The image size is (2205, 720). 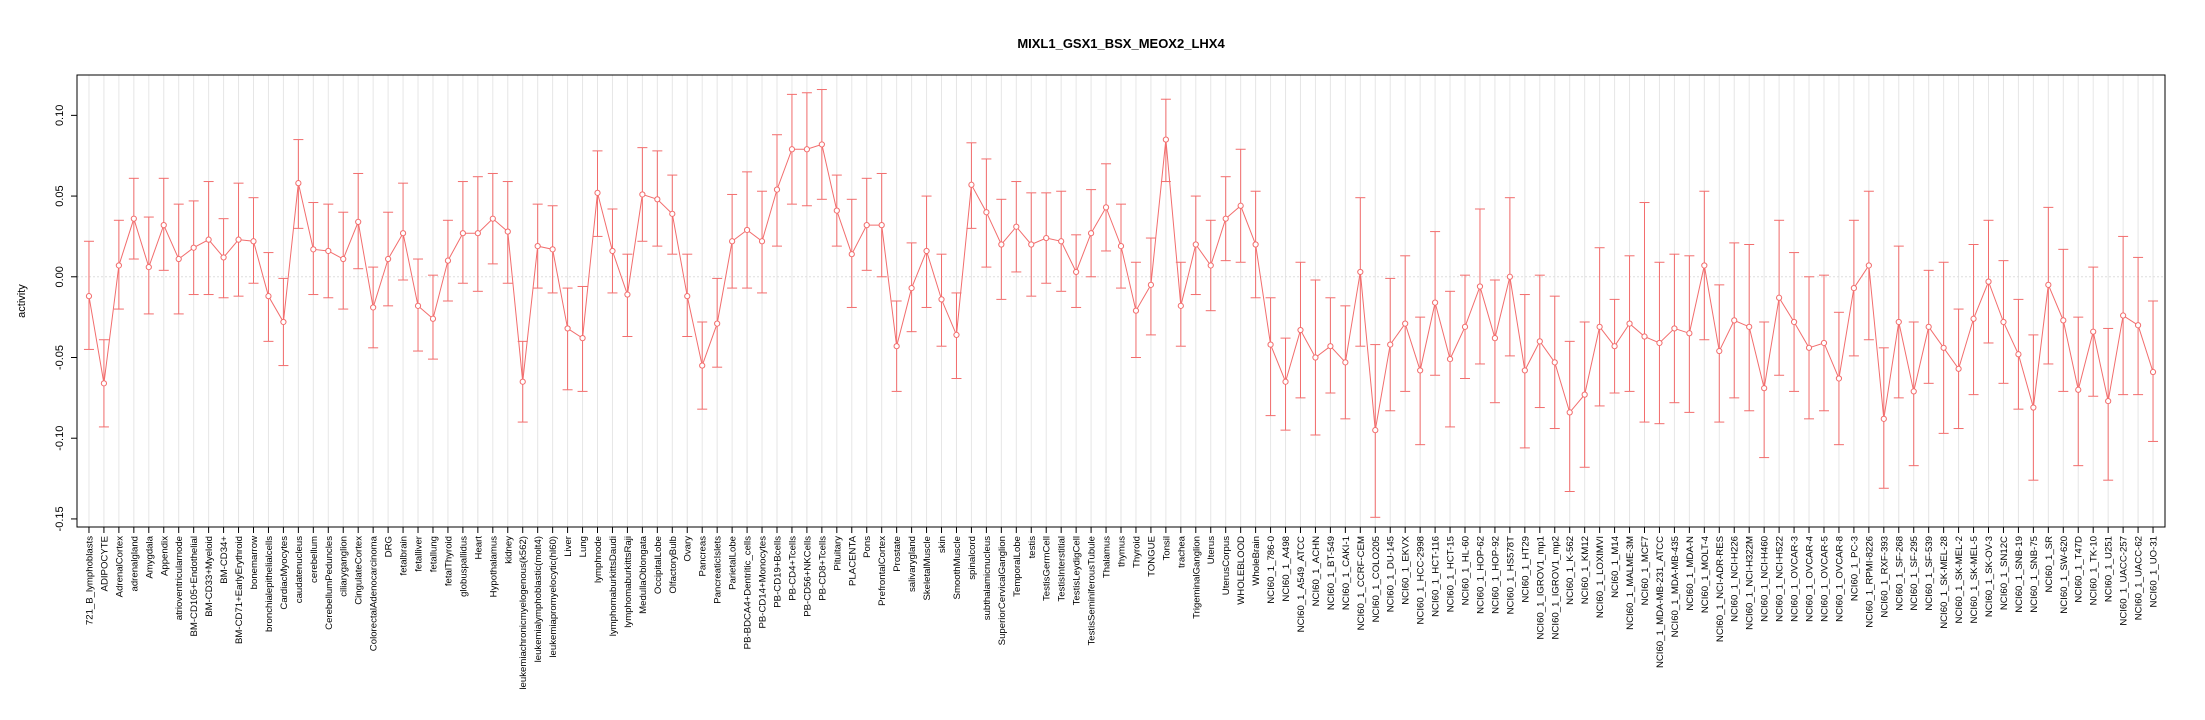 What do you see at coordinates (1914, 573) in the screenshot?
I see `x-tick-label: NCI60_1_SF-295` at bounding box center [1914, 573].